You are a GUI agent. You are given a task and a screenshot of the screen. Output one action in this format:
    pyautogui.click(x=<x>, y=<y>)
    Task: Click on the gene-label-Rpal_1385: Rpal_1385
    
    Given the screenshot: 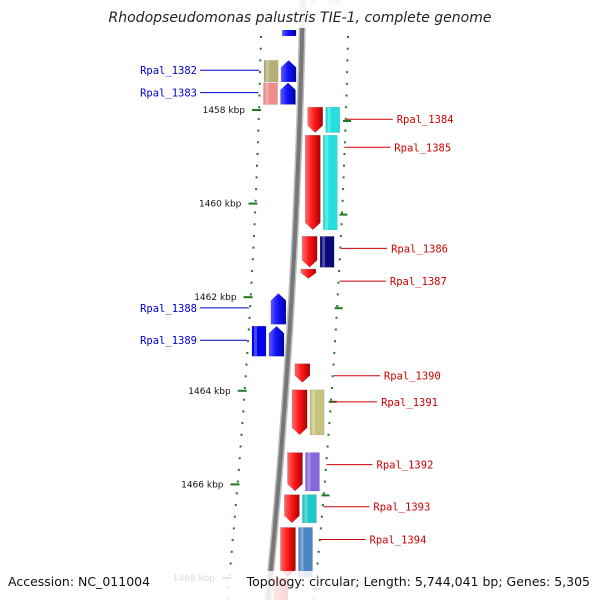 What is the action you would take?
    pyautogui.click(x=422, y=148)
    